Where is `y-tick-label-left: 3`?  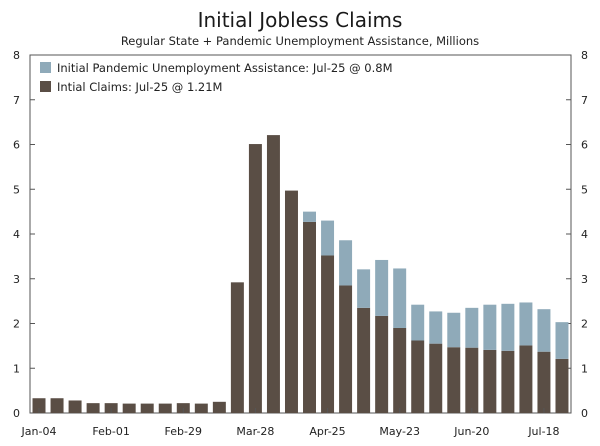
y-tick-label-left: 3 is located at coordinates (16, 279).